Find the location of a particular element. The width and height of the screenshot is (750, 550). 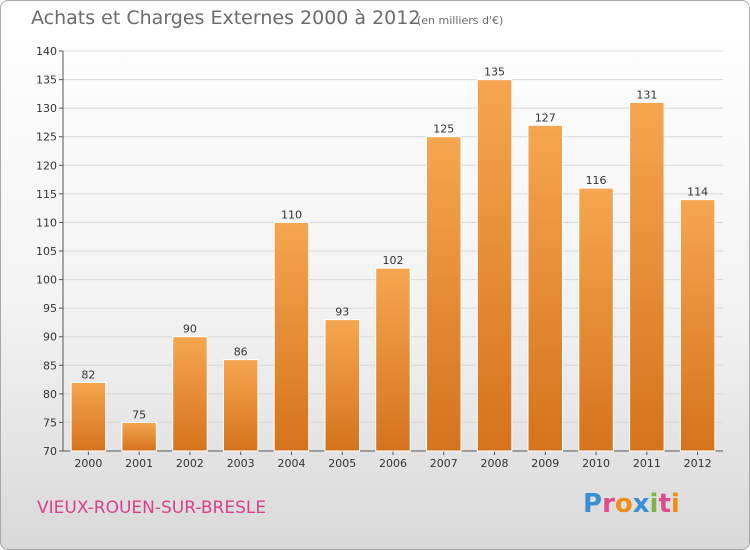

x-tick-label: 2009 is located at coordinates (545, 463).